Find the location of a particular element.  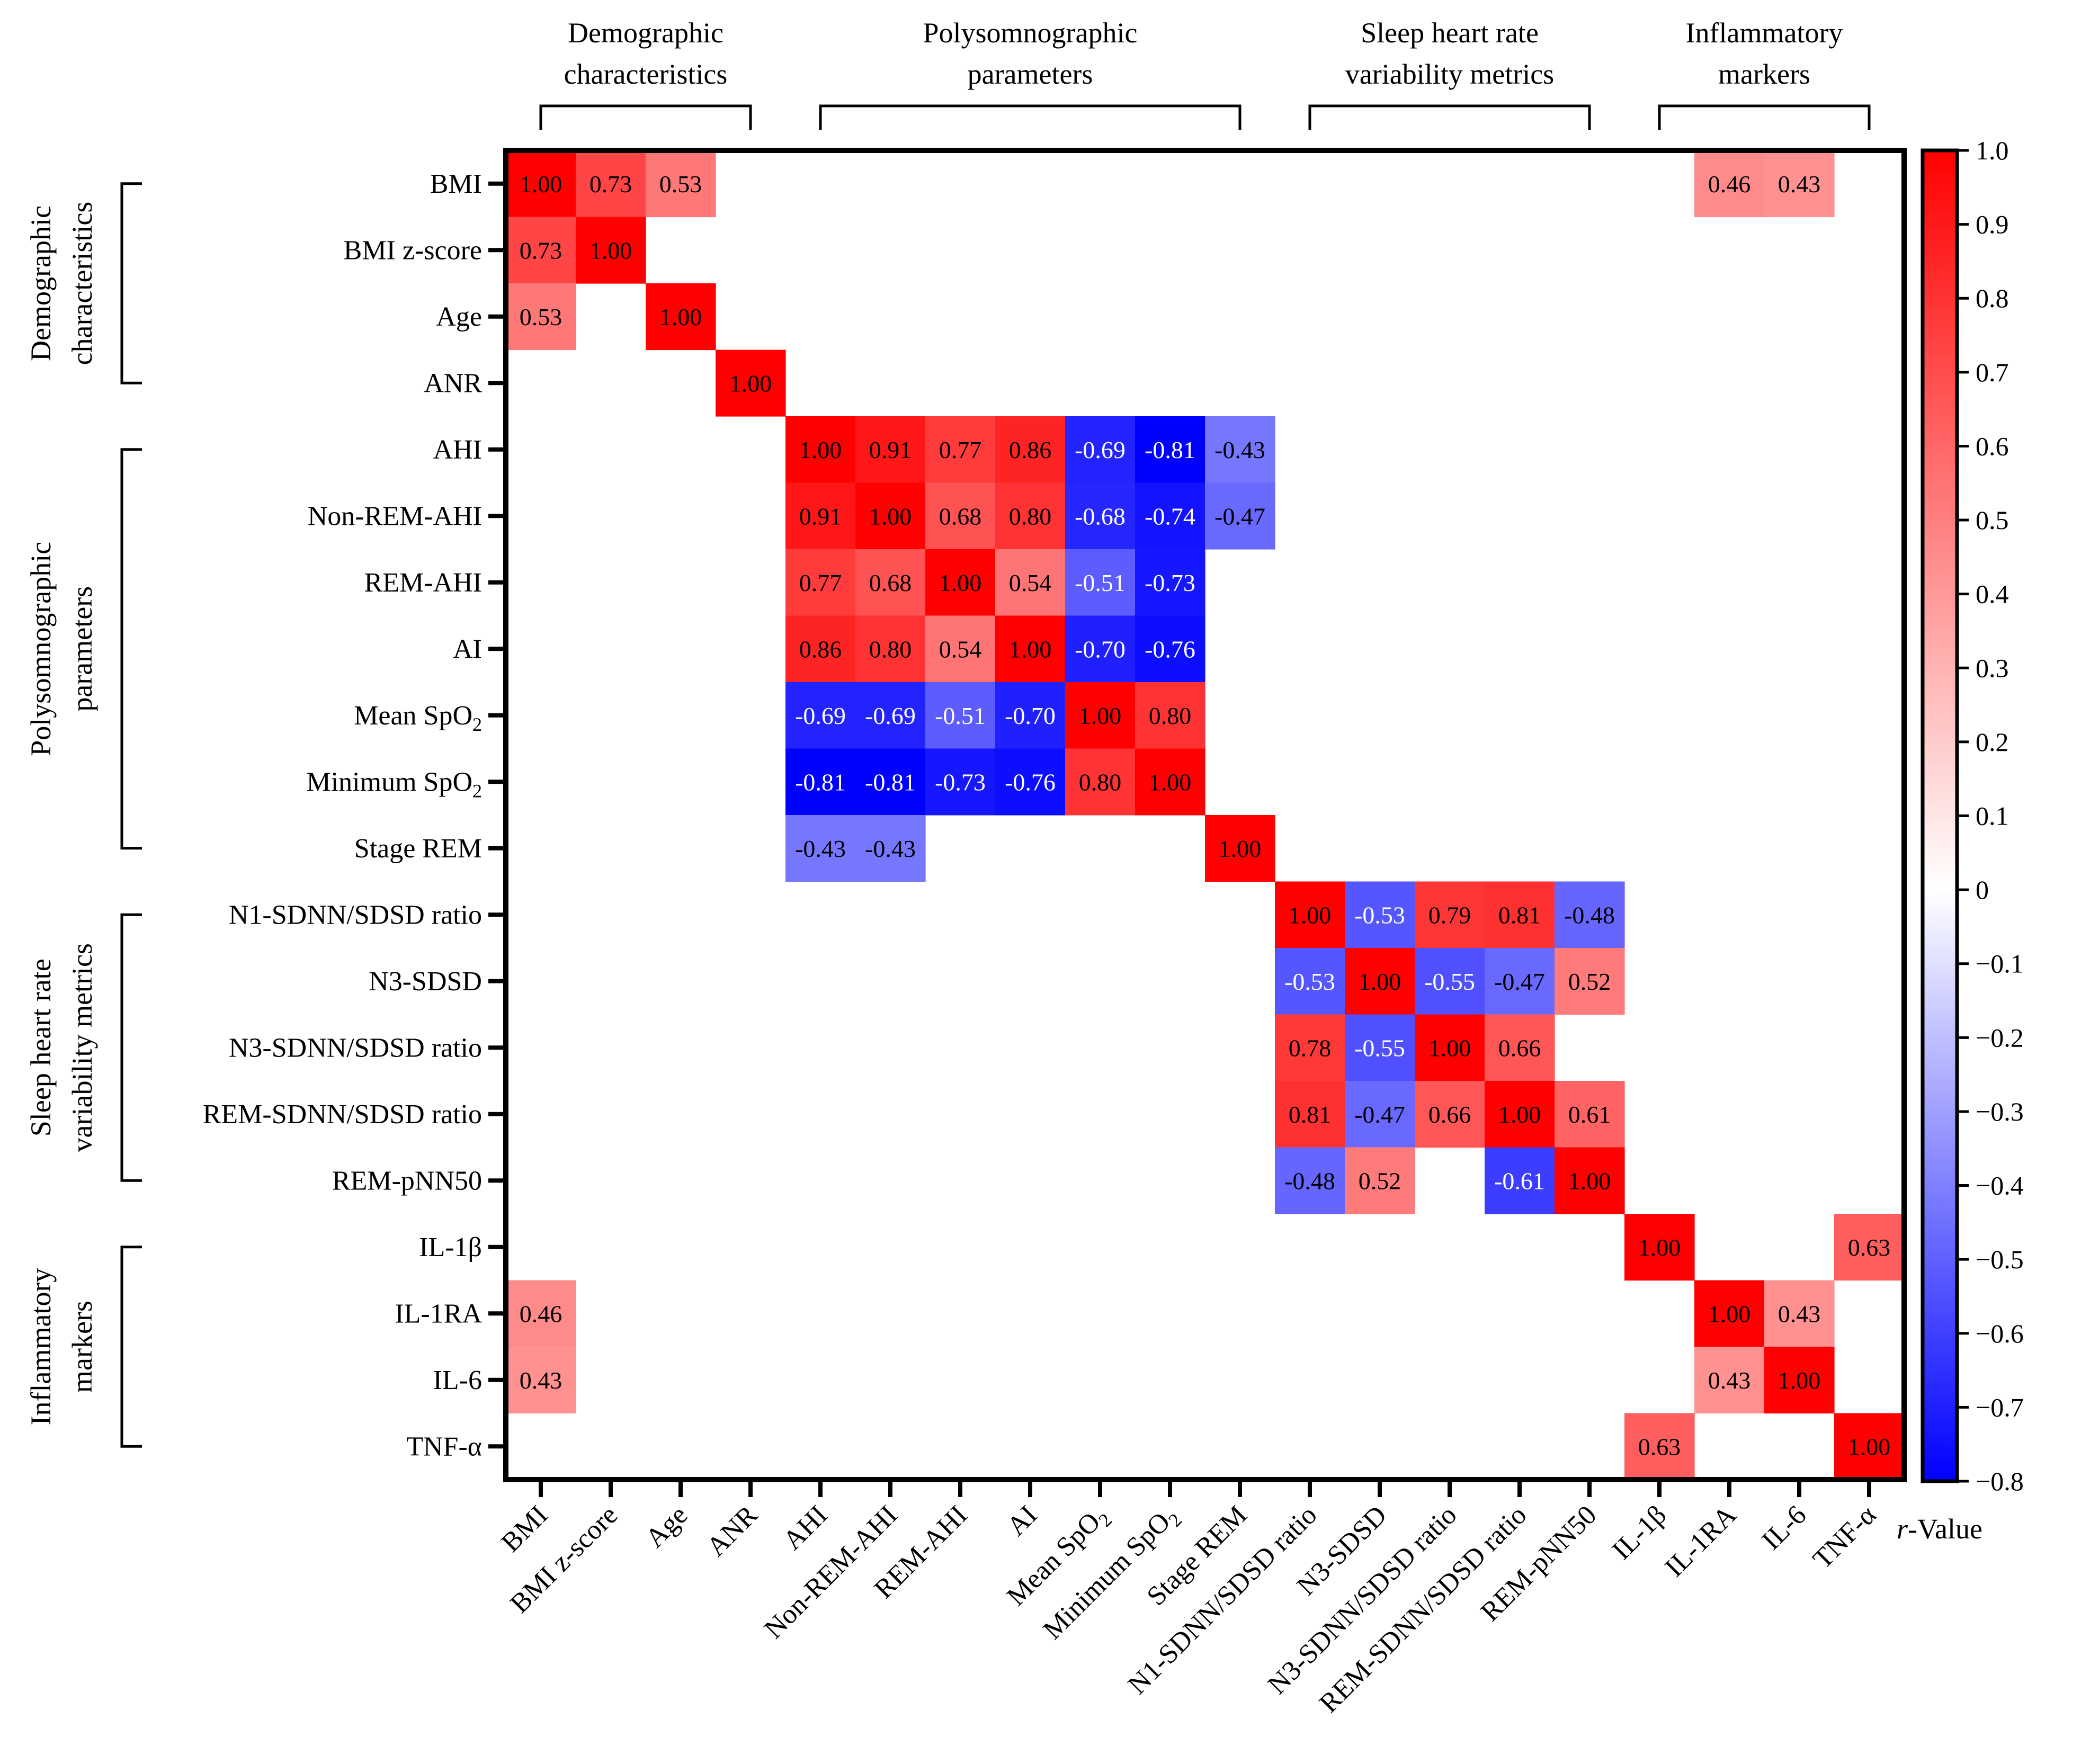

cell-value-label: -0.69 is located at coordinates (820, 716).